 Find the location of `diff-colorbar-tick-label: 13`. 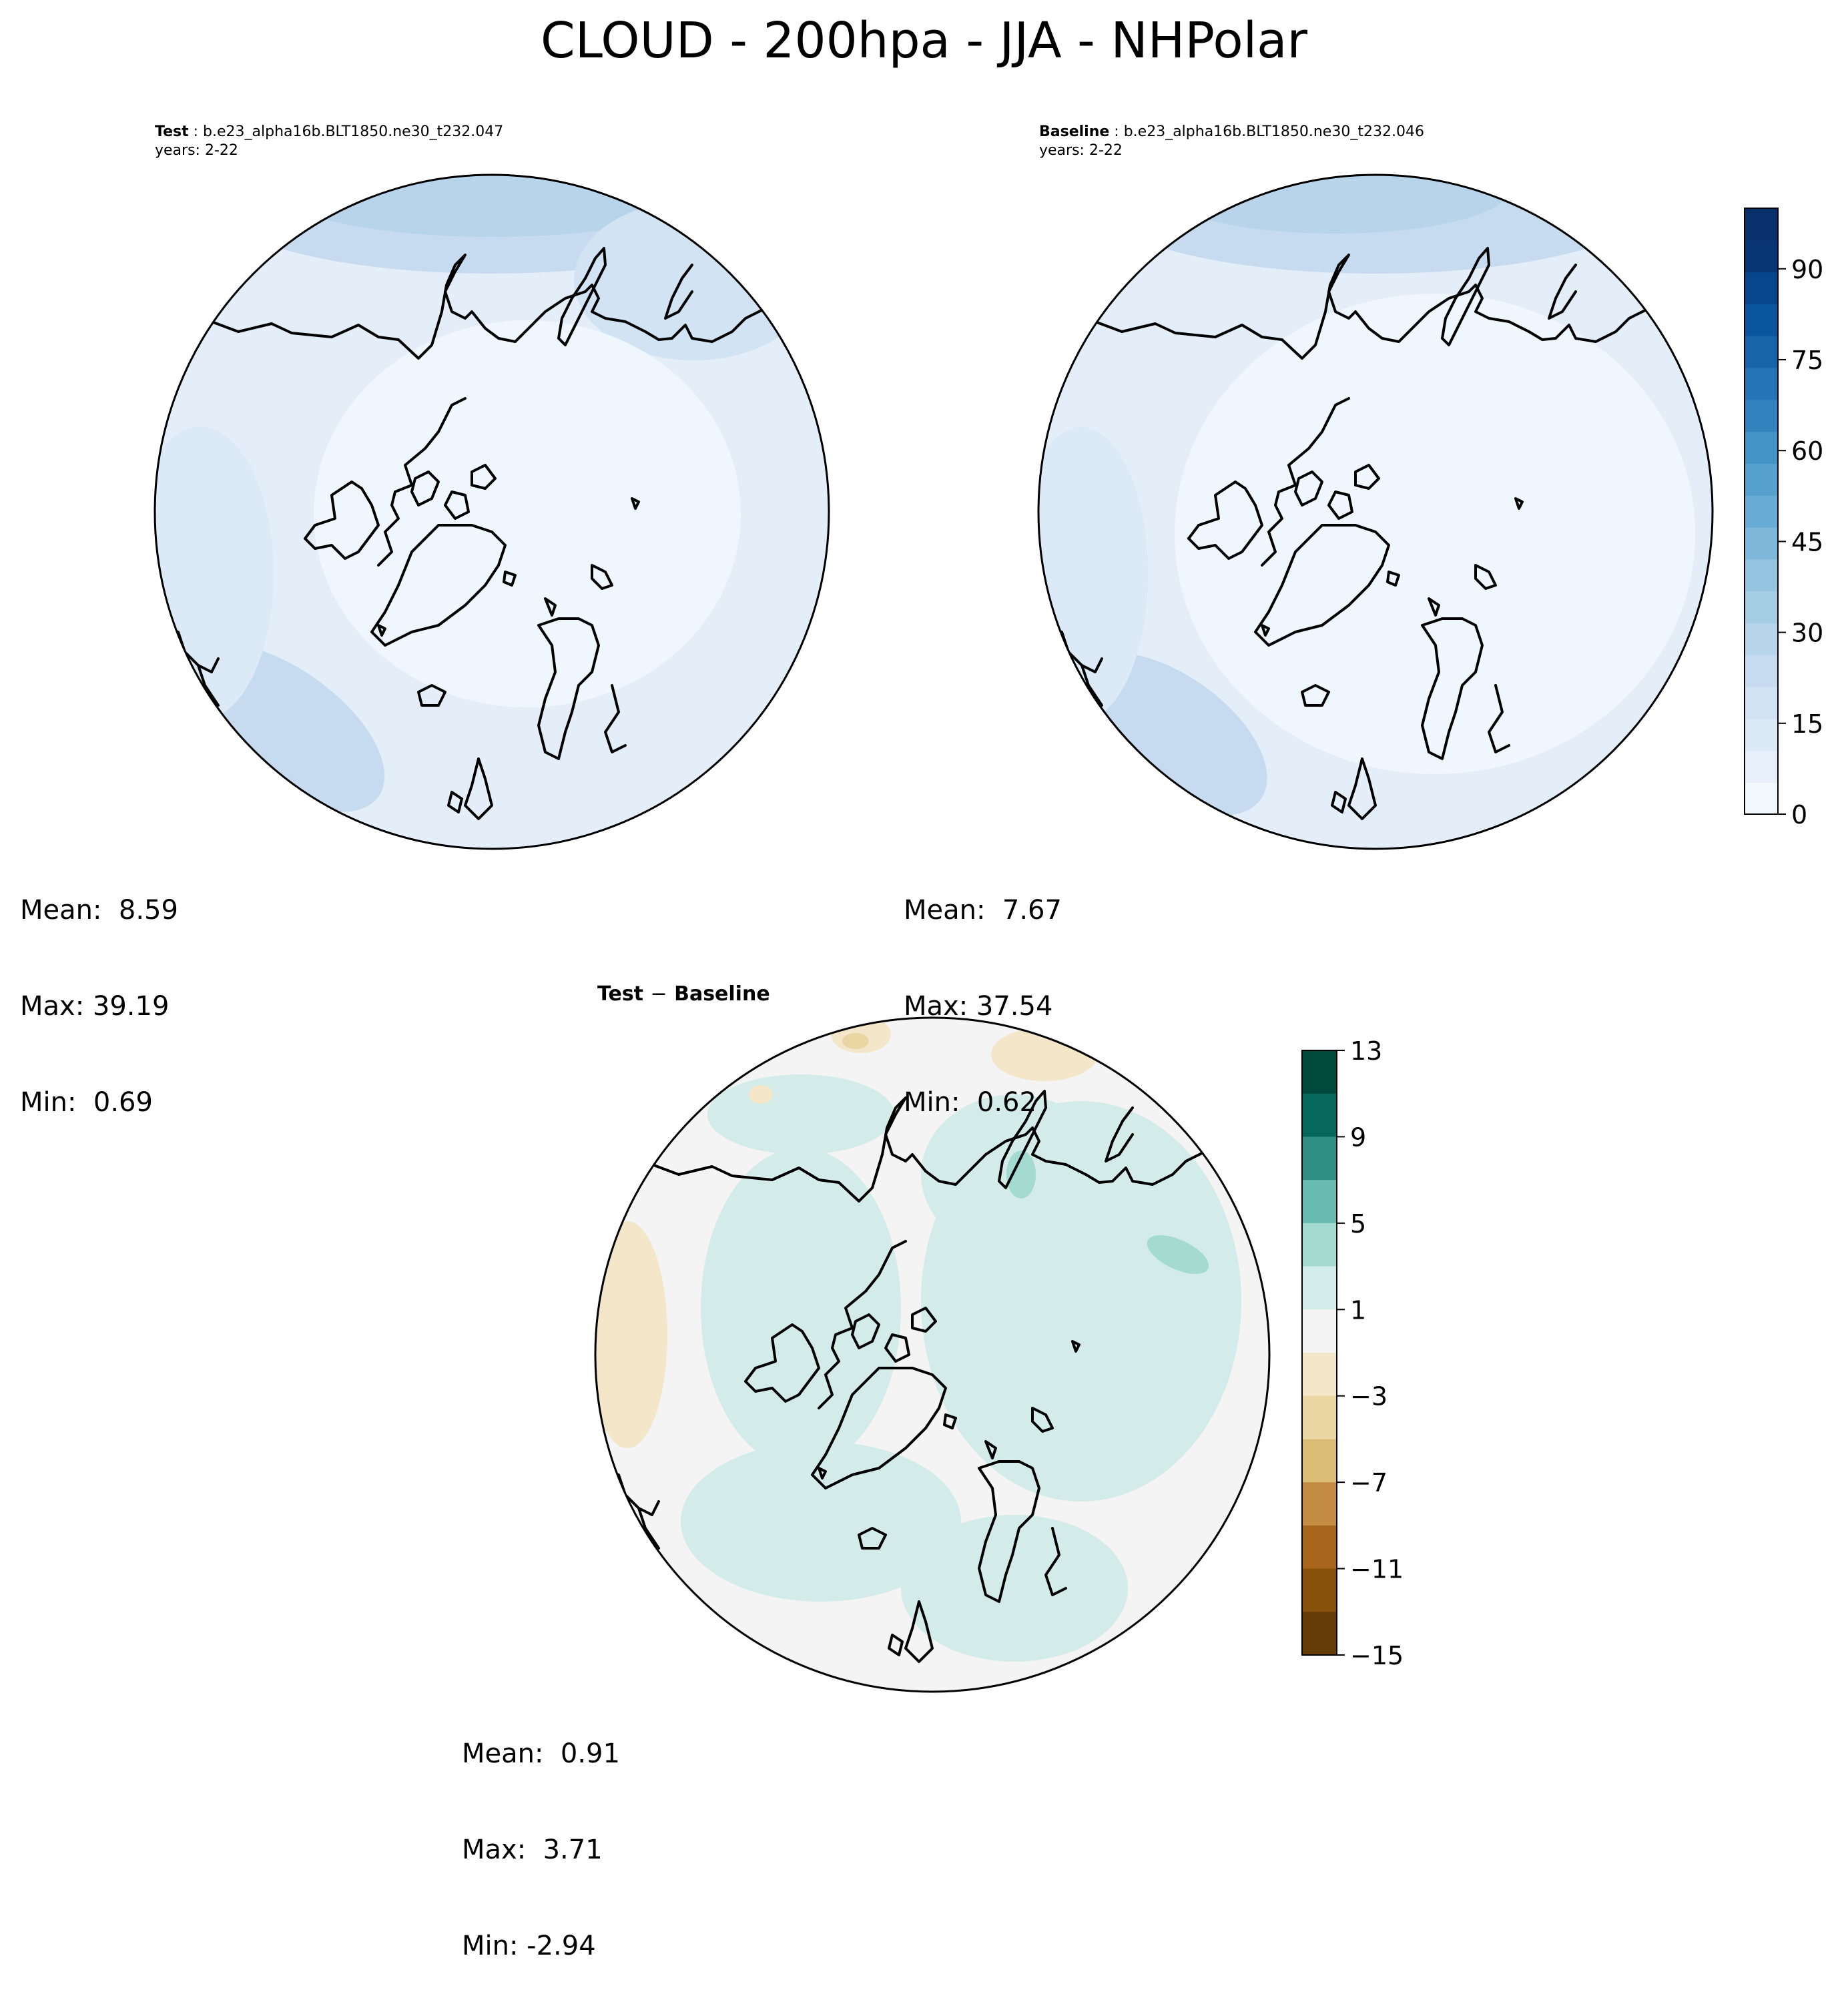

diff-colorbar-tick-label: 13 is located at coordinates (1366, 1051).